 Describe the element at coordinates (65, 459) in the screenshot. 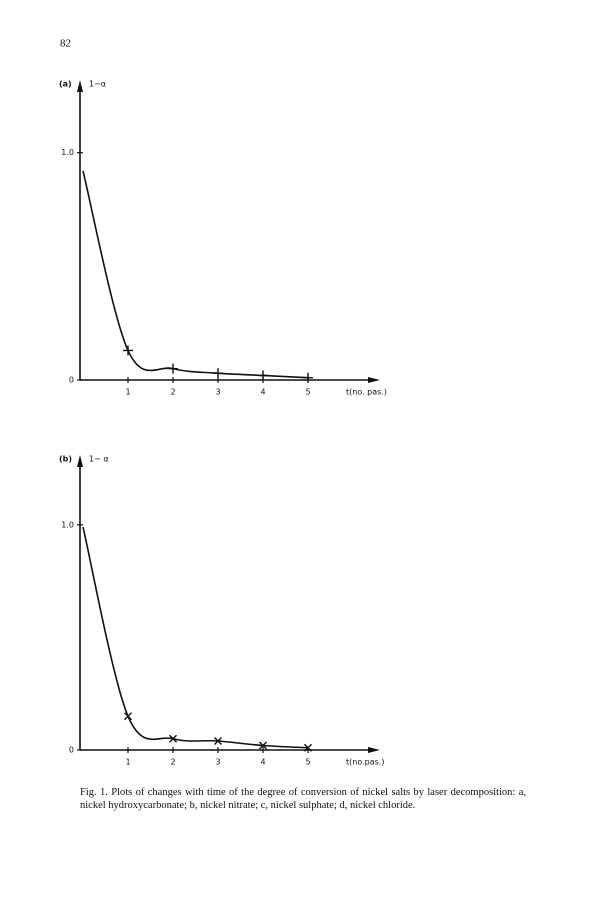

I see `panel-label: (b)` at that location.